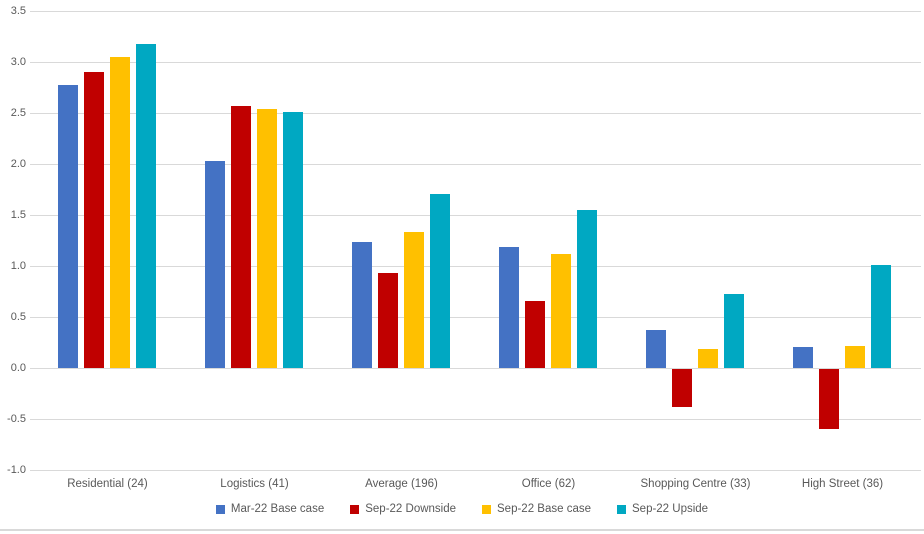  What do you see at coordinates (18, 317) in the screenshot?
I see `y-tick-label: 0.5` at bounding box center [18, 317].